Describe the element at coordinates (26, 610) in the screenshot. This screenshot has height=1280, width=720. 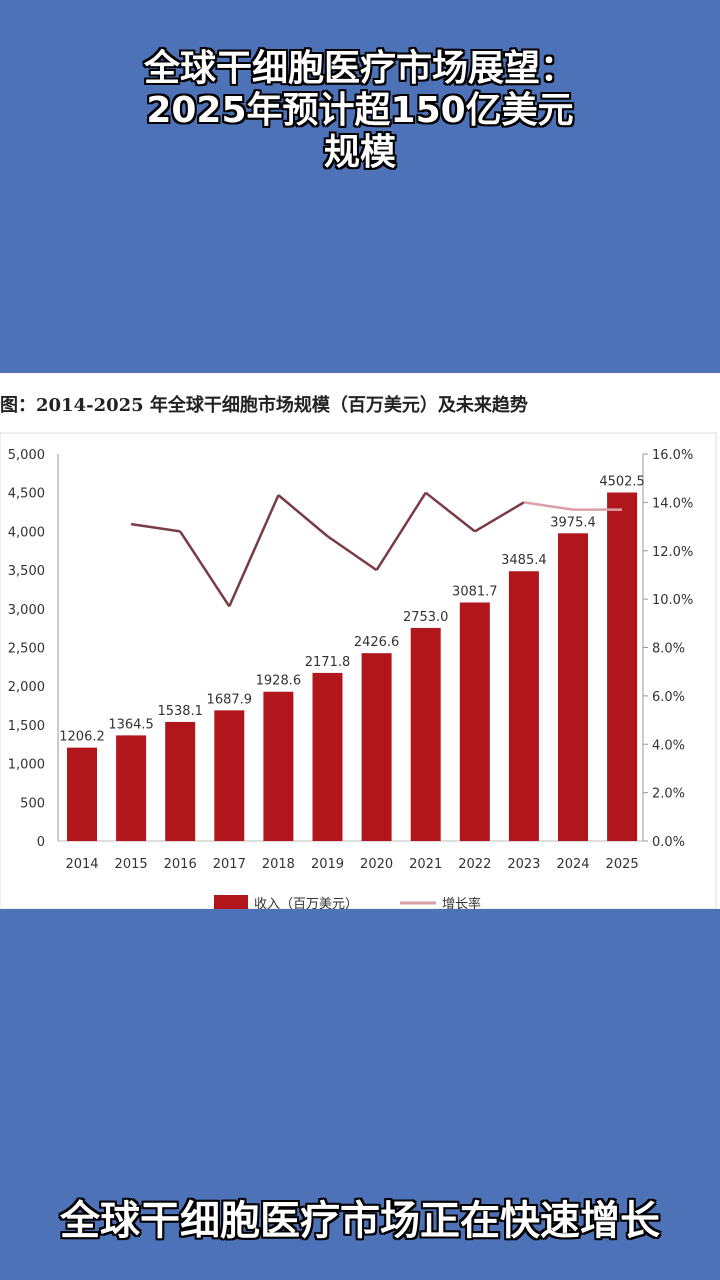
I see `y-left-tick-label: 3,000` at that location.